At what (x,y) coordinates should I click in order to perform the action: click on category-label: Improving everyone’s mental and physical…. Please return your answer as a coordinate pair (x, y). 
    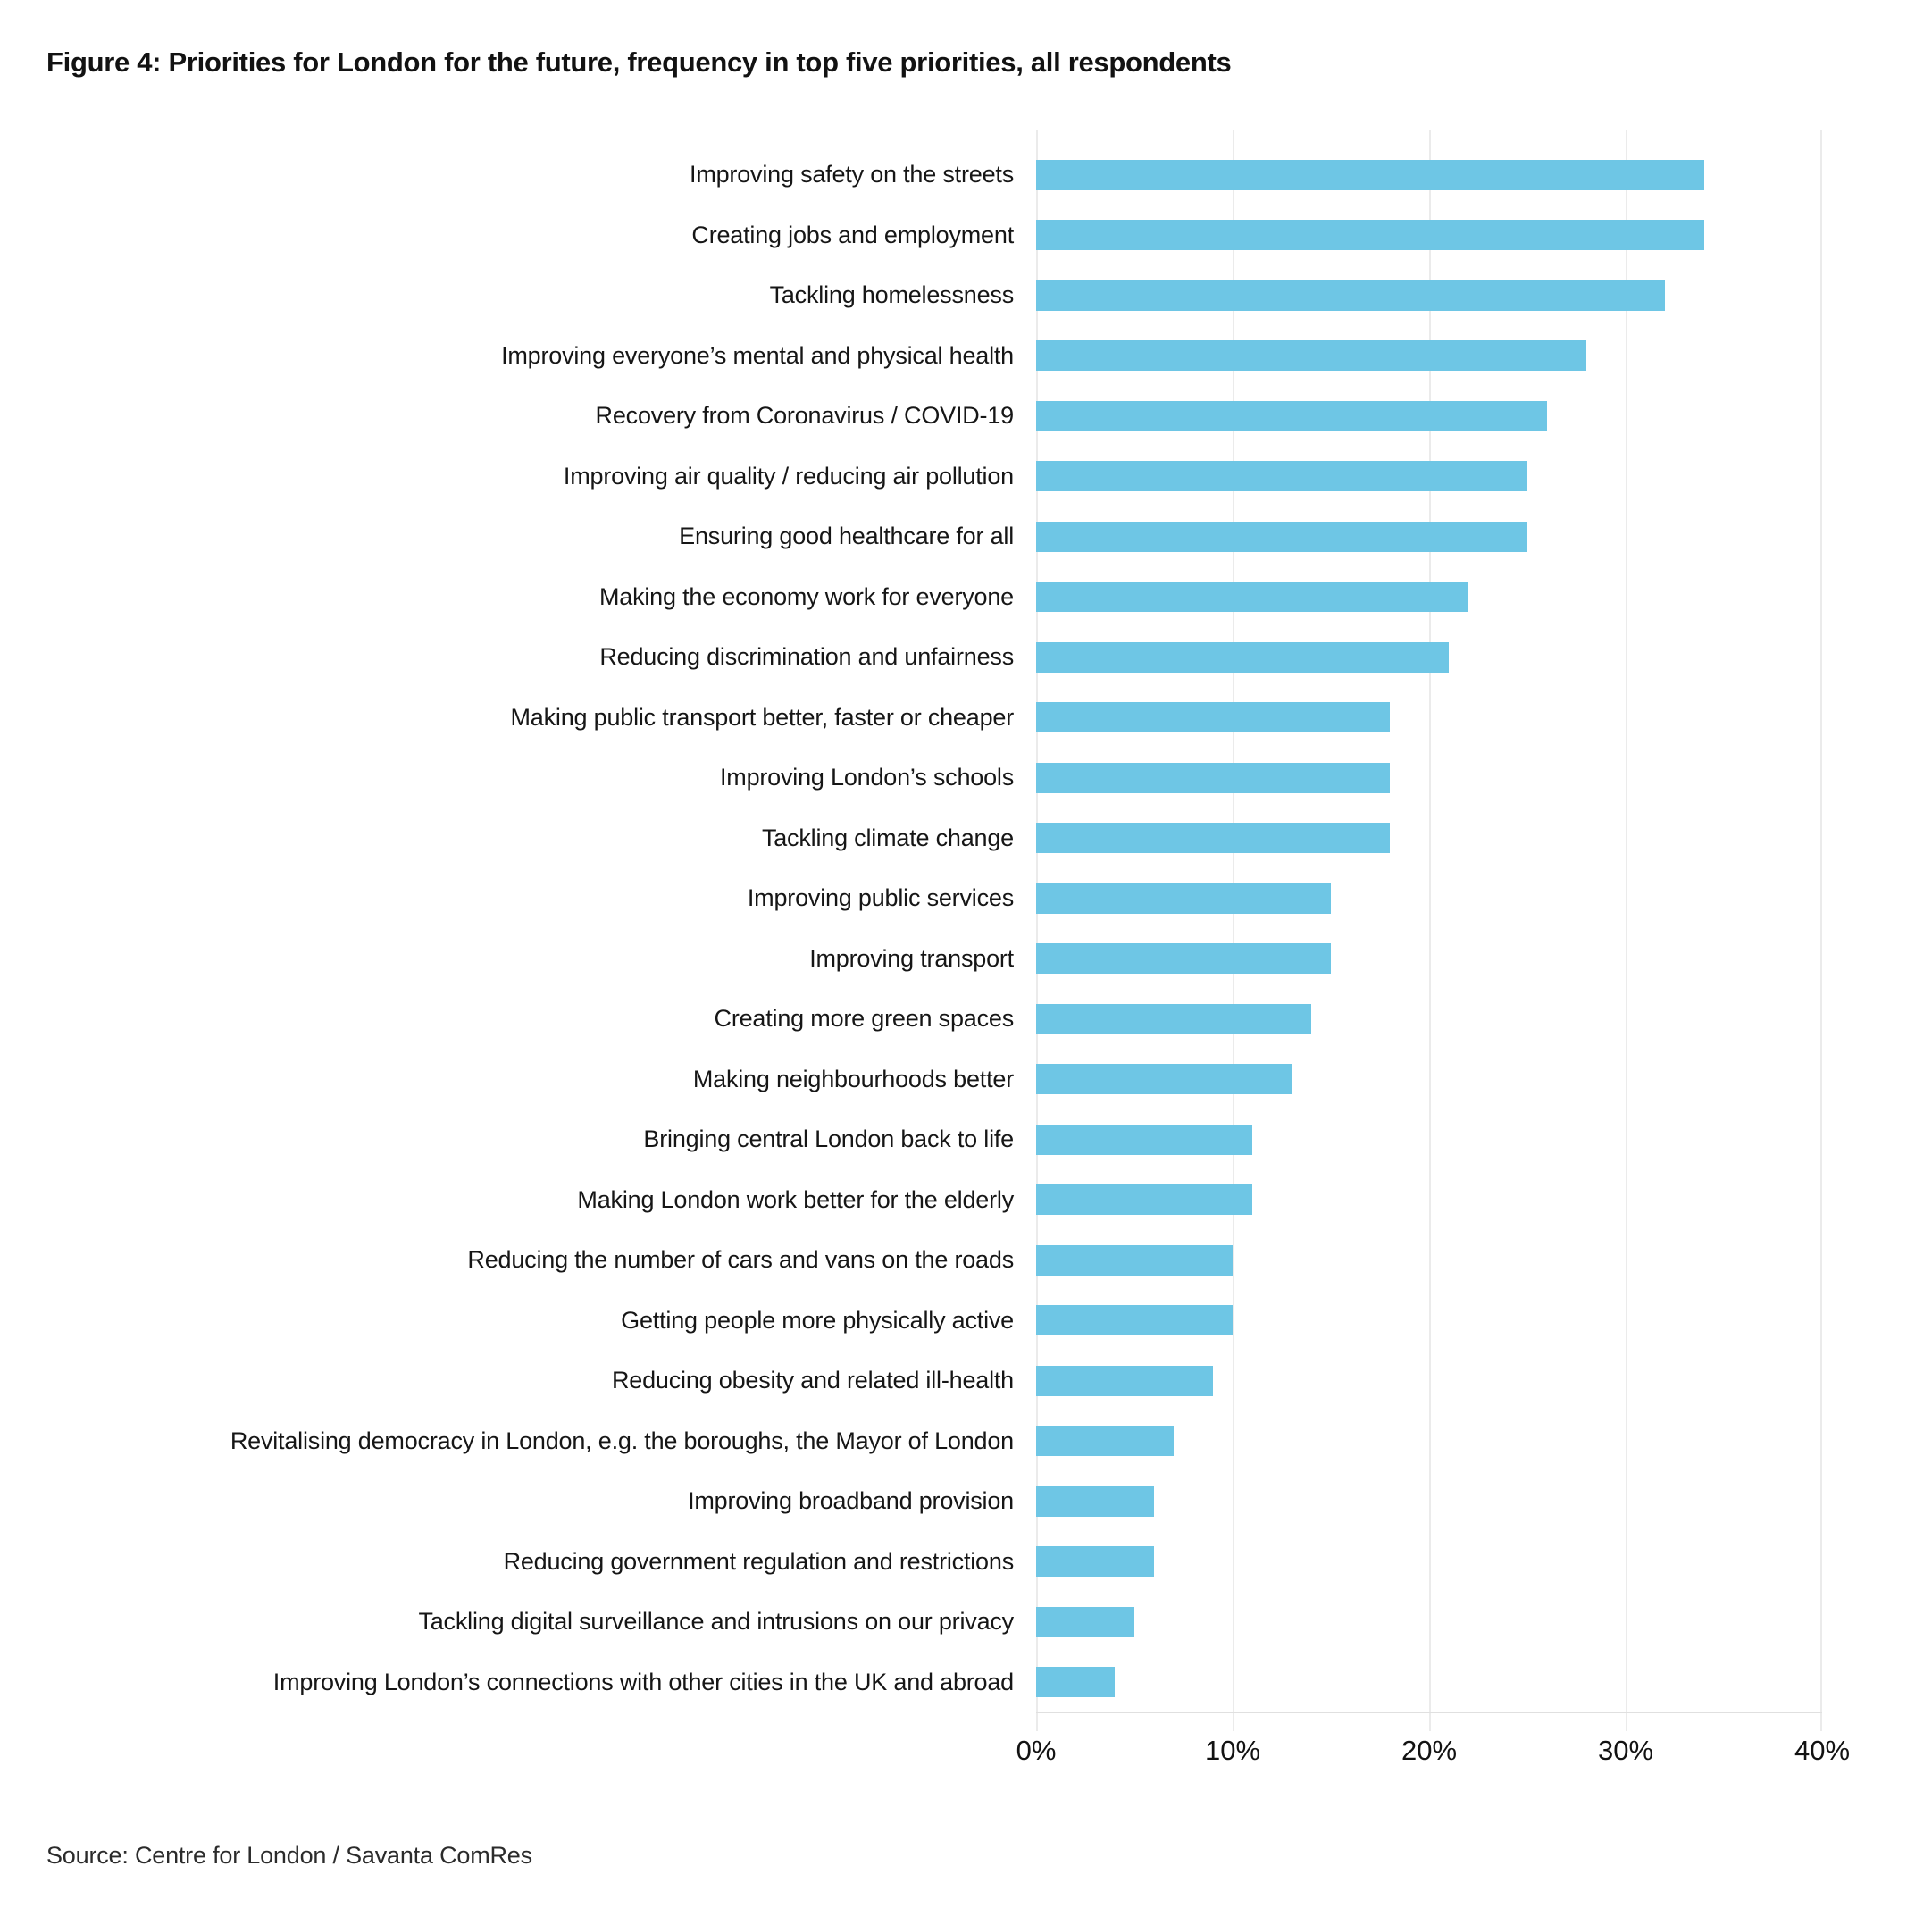
    Looking at the image, I should click on (758, 355).